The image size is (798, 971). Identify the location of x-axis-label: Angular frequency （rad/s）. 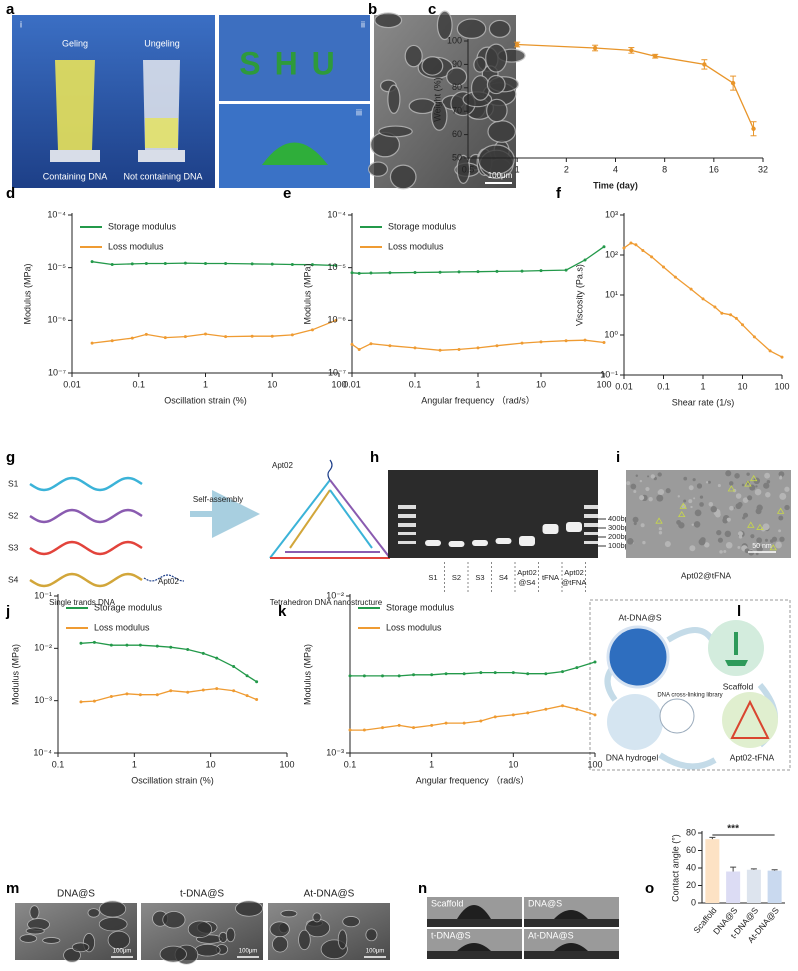
(473, 780).